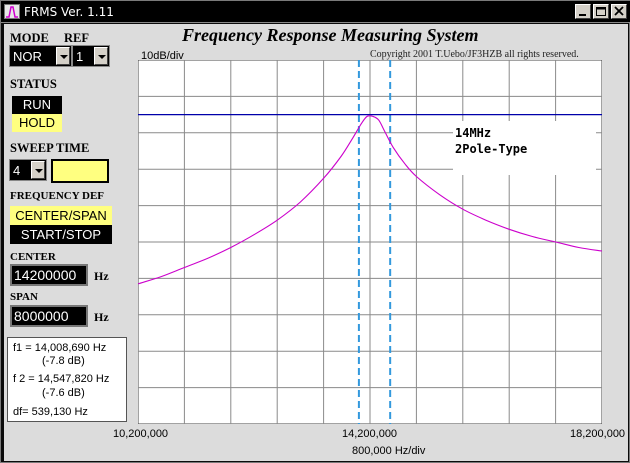 The image size is (630, 463). I want to click on x-scale-label: 800,000 Hz/div, so click(389, 451).